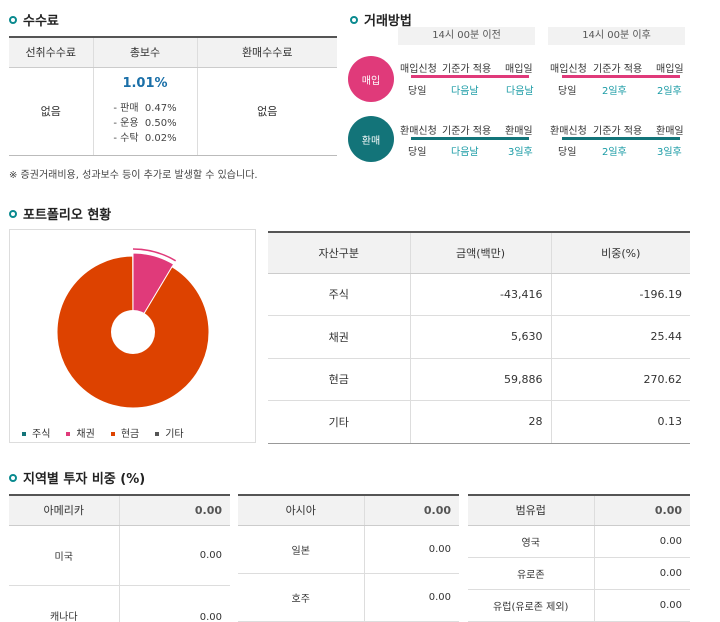 The height and width of the screenshot is (622, 720). I want to click on sell-after-day-date: 3일후, so click(669, 152).